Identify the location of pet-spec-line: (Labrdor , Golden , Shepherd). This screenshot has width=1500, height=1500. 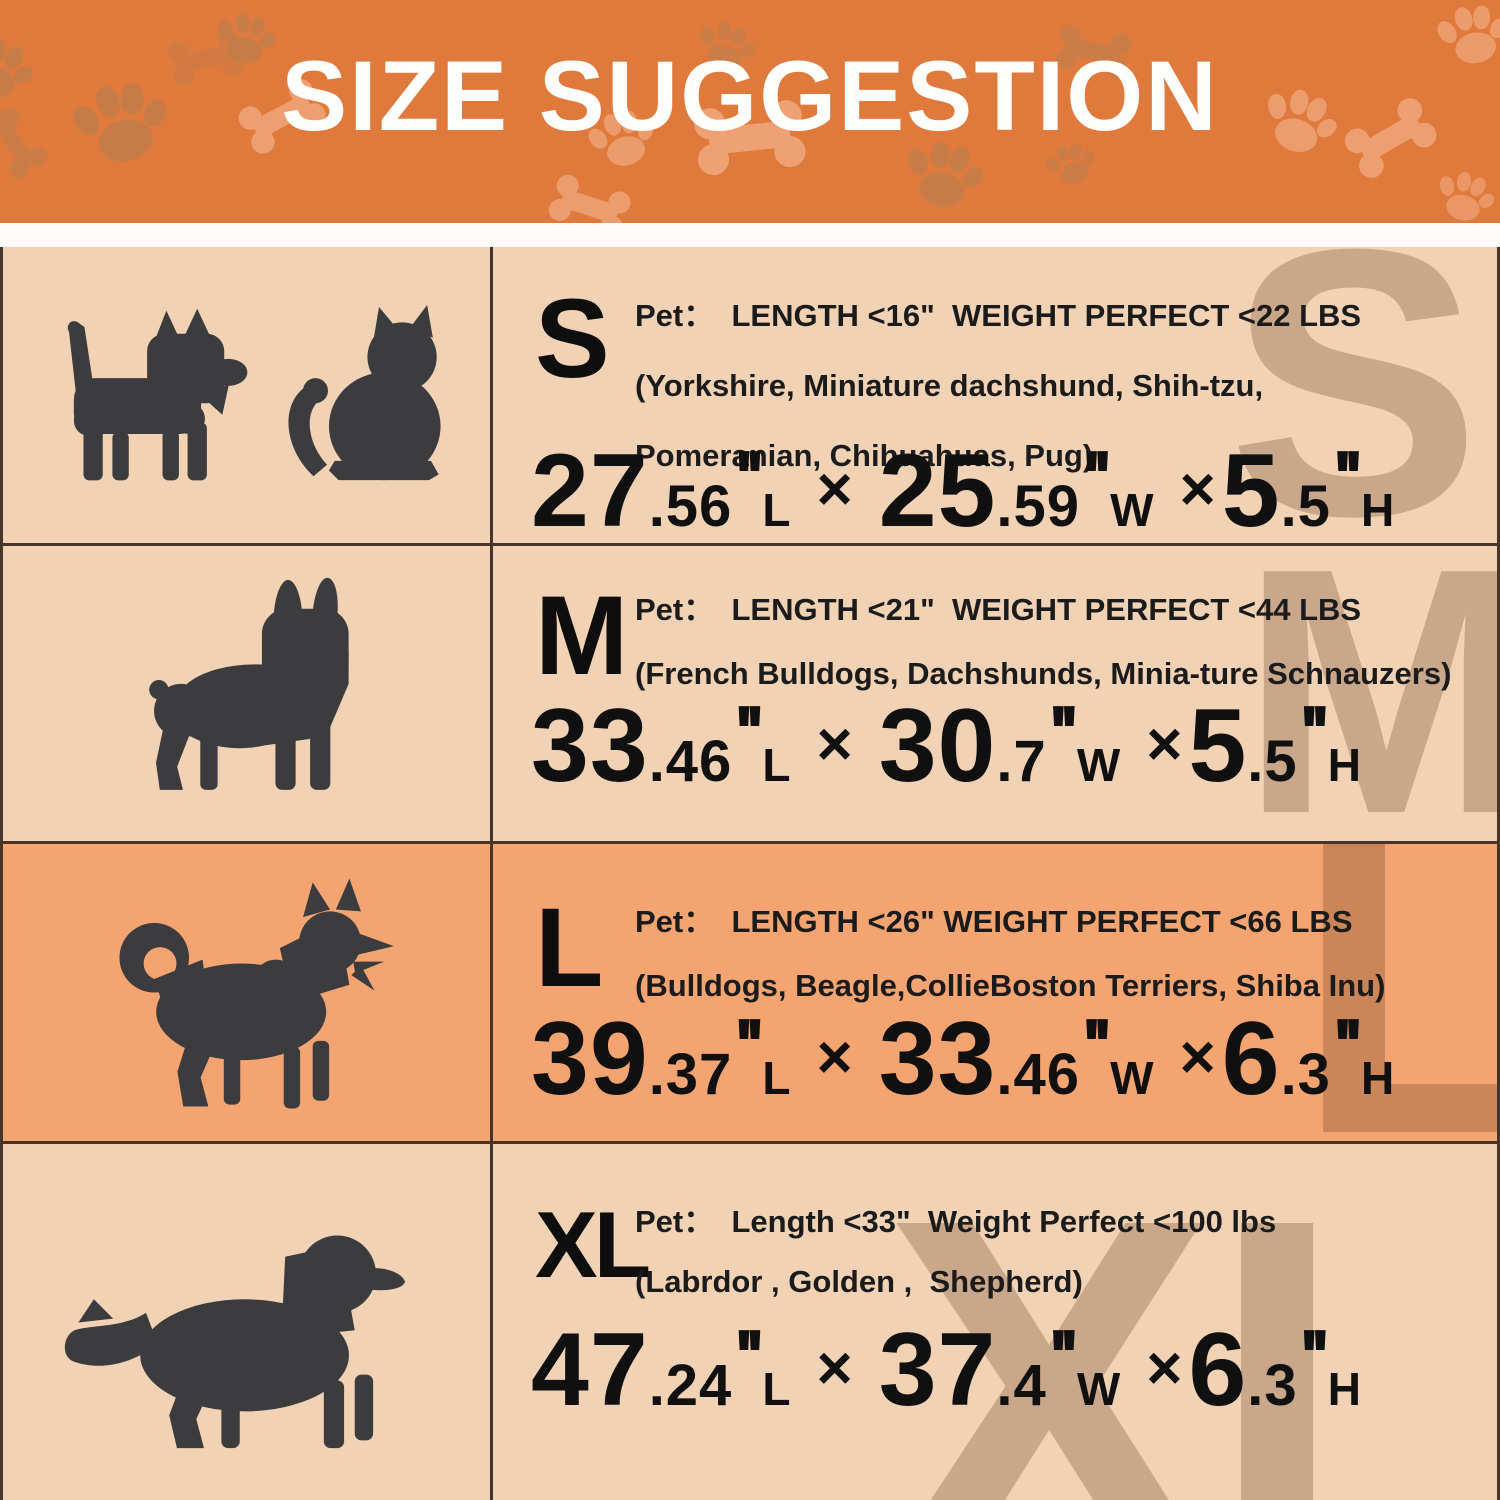
(859, 1281).